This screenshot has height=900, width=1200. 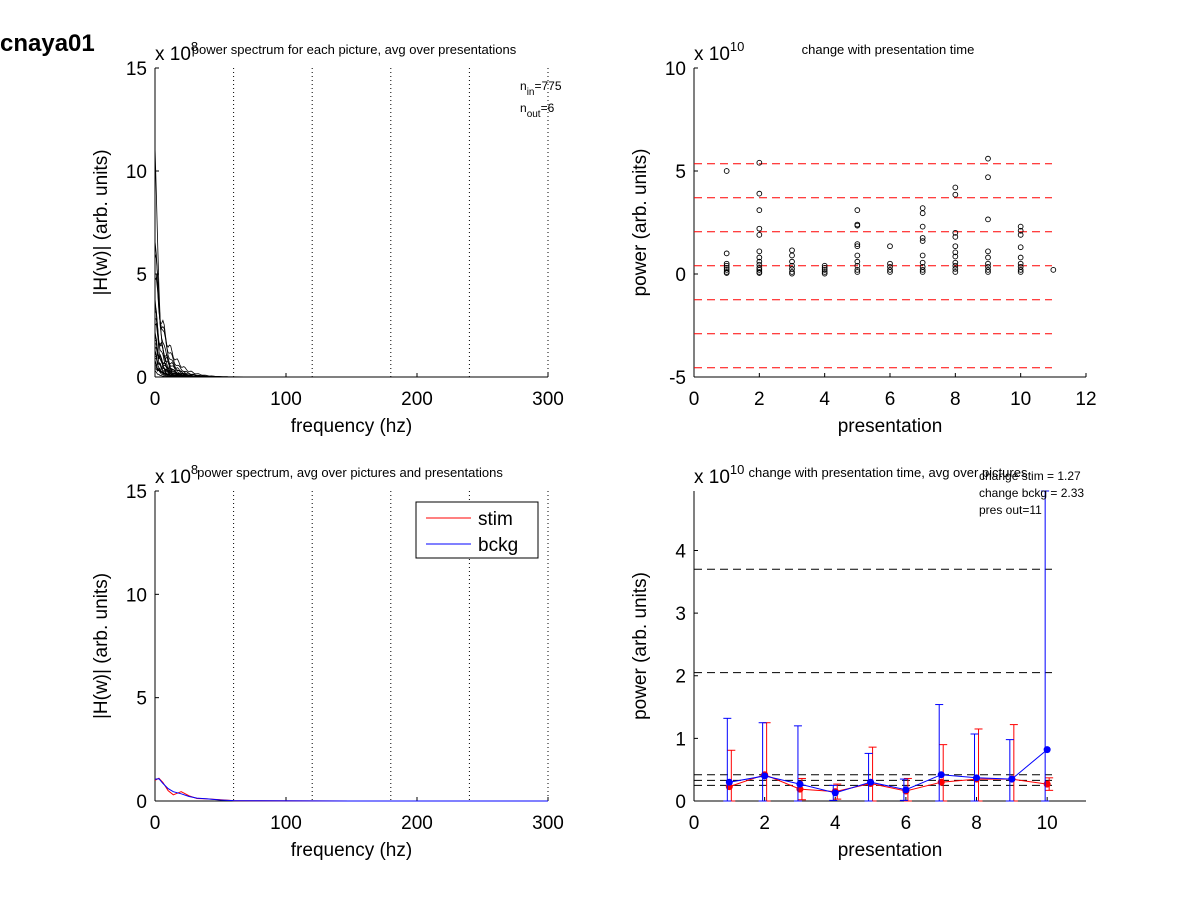 I want to click on y-tick-label: 1, so click(x=680, y=739).